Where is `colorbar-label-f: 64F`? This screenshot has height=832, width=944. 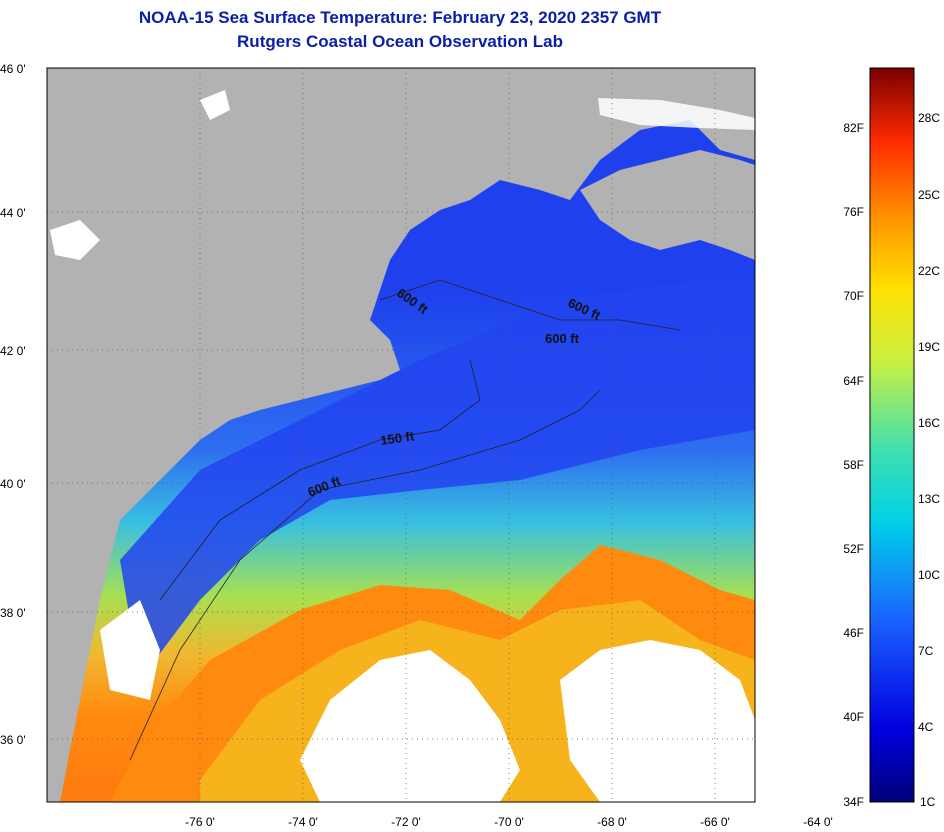 colorbar-label-f: 64F is located at coordinates (853, 381).